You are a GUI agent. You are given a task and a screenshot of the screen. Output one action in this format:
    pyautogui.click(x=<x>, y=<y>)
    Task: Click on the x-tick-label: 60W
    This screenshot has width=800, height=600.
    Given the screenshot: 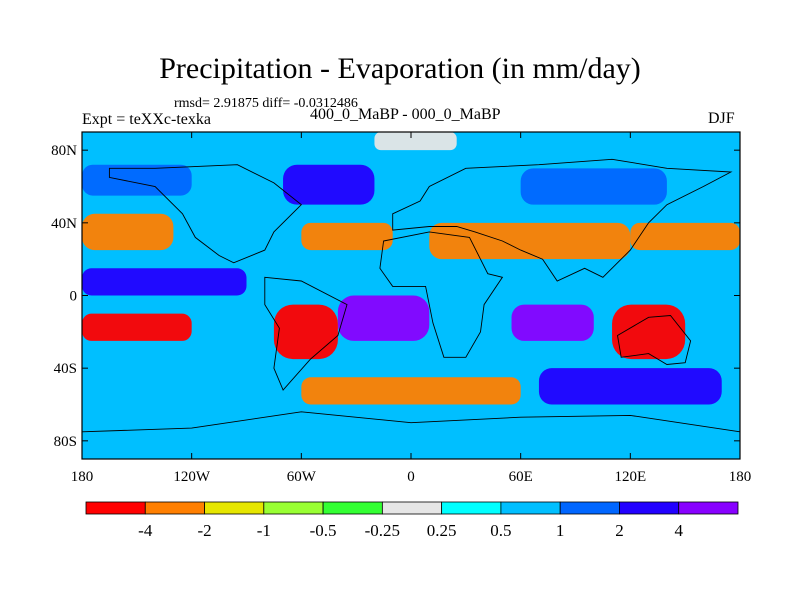 What is the action you would take?
    pyautogui.click(x=302, y=477)
    